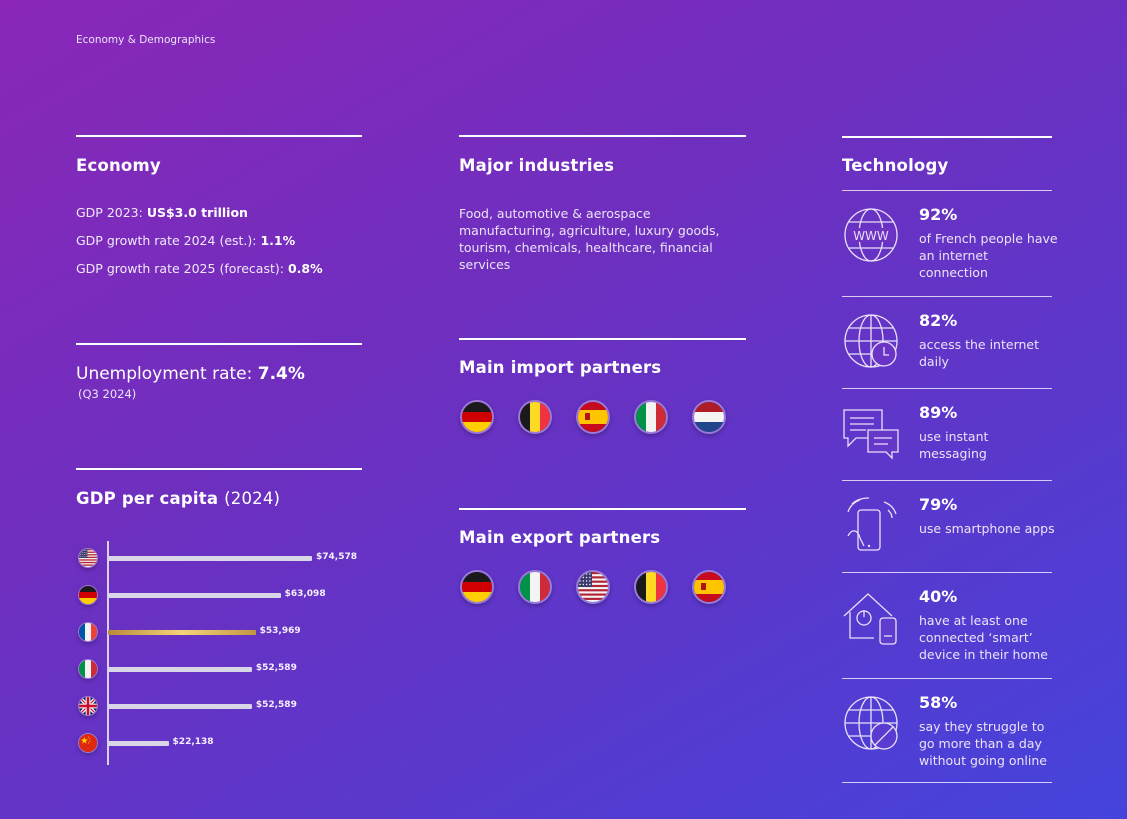 This screenshot has height=819, width=1127. Describe the element at coordinates (305, 594) in the screenshot. I see `bar-value-label: $63,098` at that location.